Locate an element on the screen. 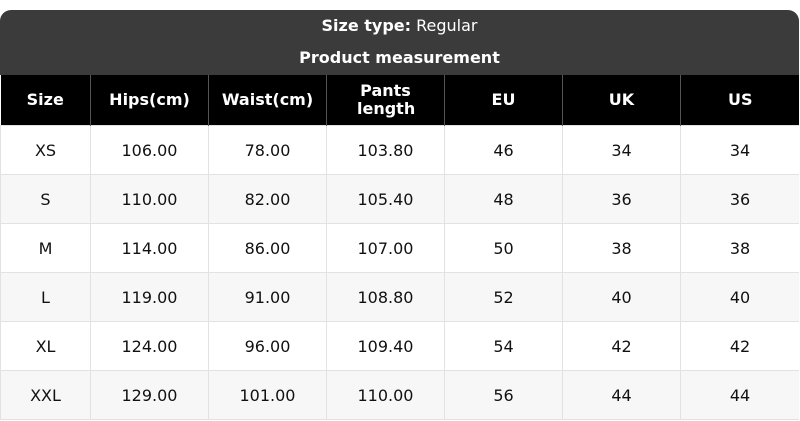  table-cell: 56 is located at coordinates (503, 395).